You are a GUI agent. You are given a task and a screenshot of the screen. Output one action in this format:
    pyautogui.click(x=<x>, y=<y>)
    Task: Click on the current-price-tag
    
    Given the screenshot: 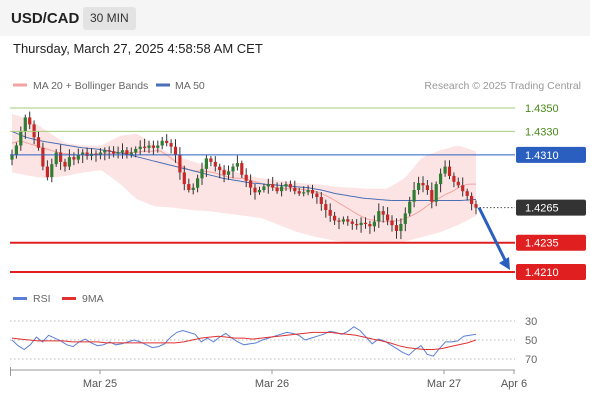 What is the action you would take?
    pyautogui.click(x=551, y=207)
    